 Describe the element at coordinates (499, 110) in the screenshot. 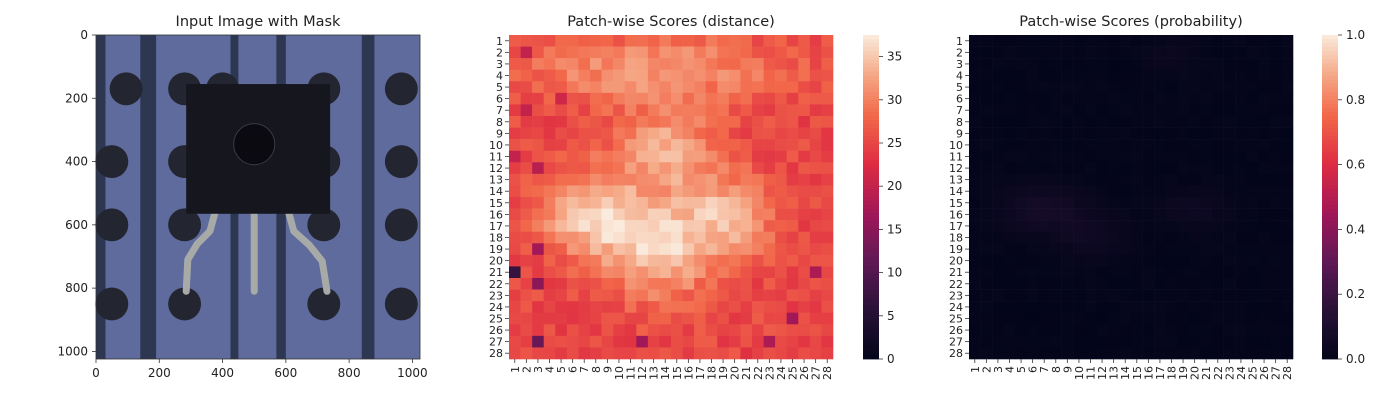

I see `y-tick-label: 7` at that location.